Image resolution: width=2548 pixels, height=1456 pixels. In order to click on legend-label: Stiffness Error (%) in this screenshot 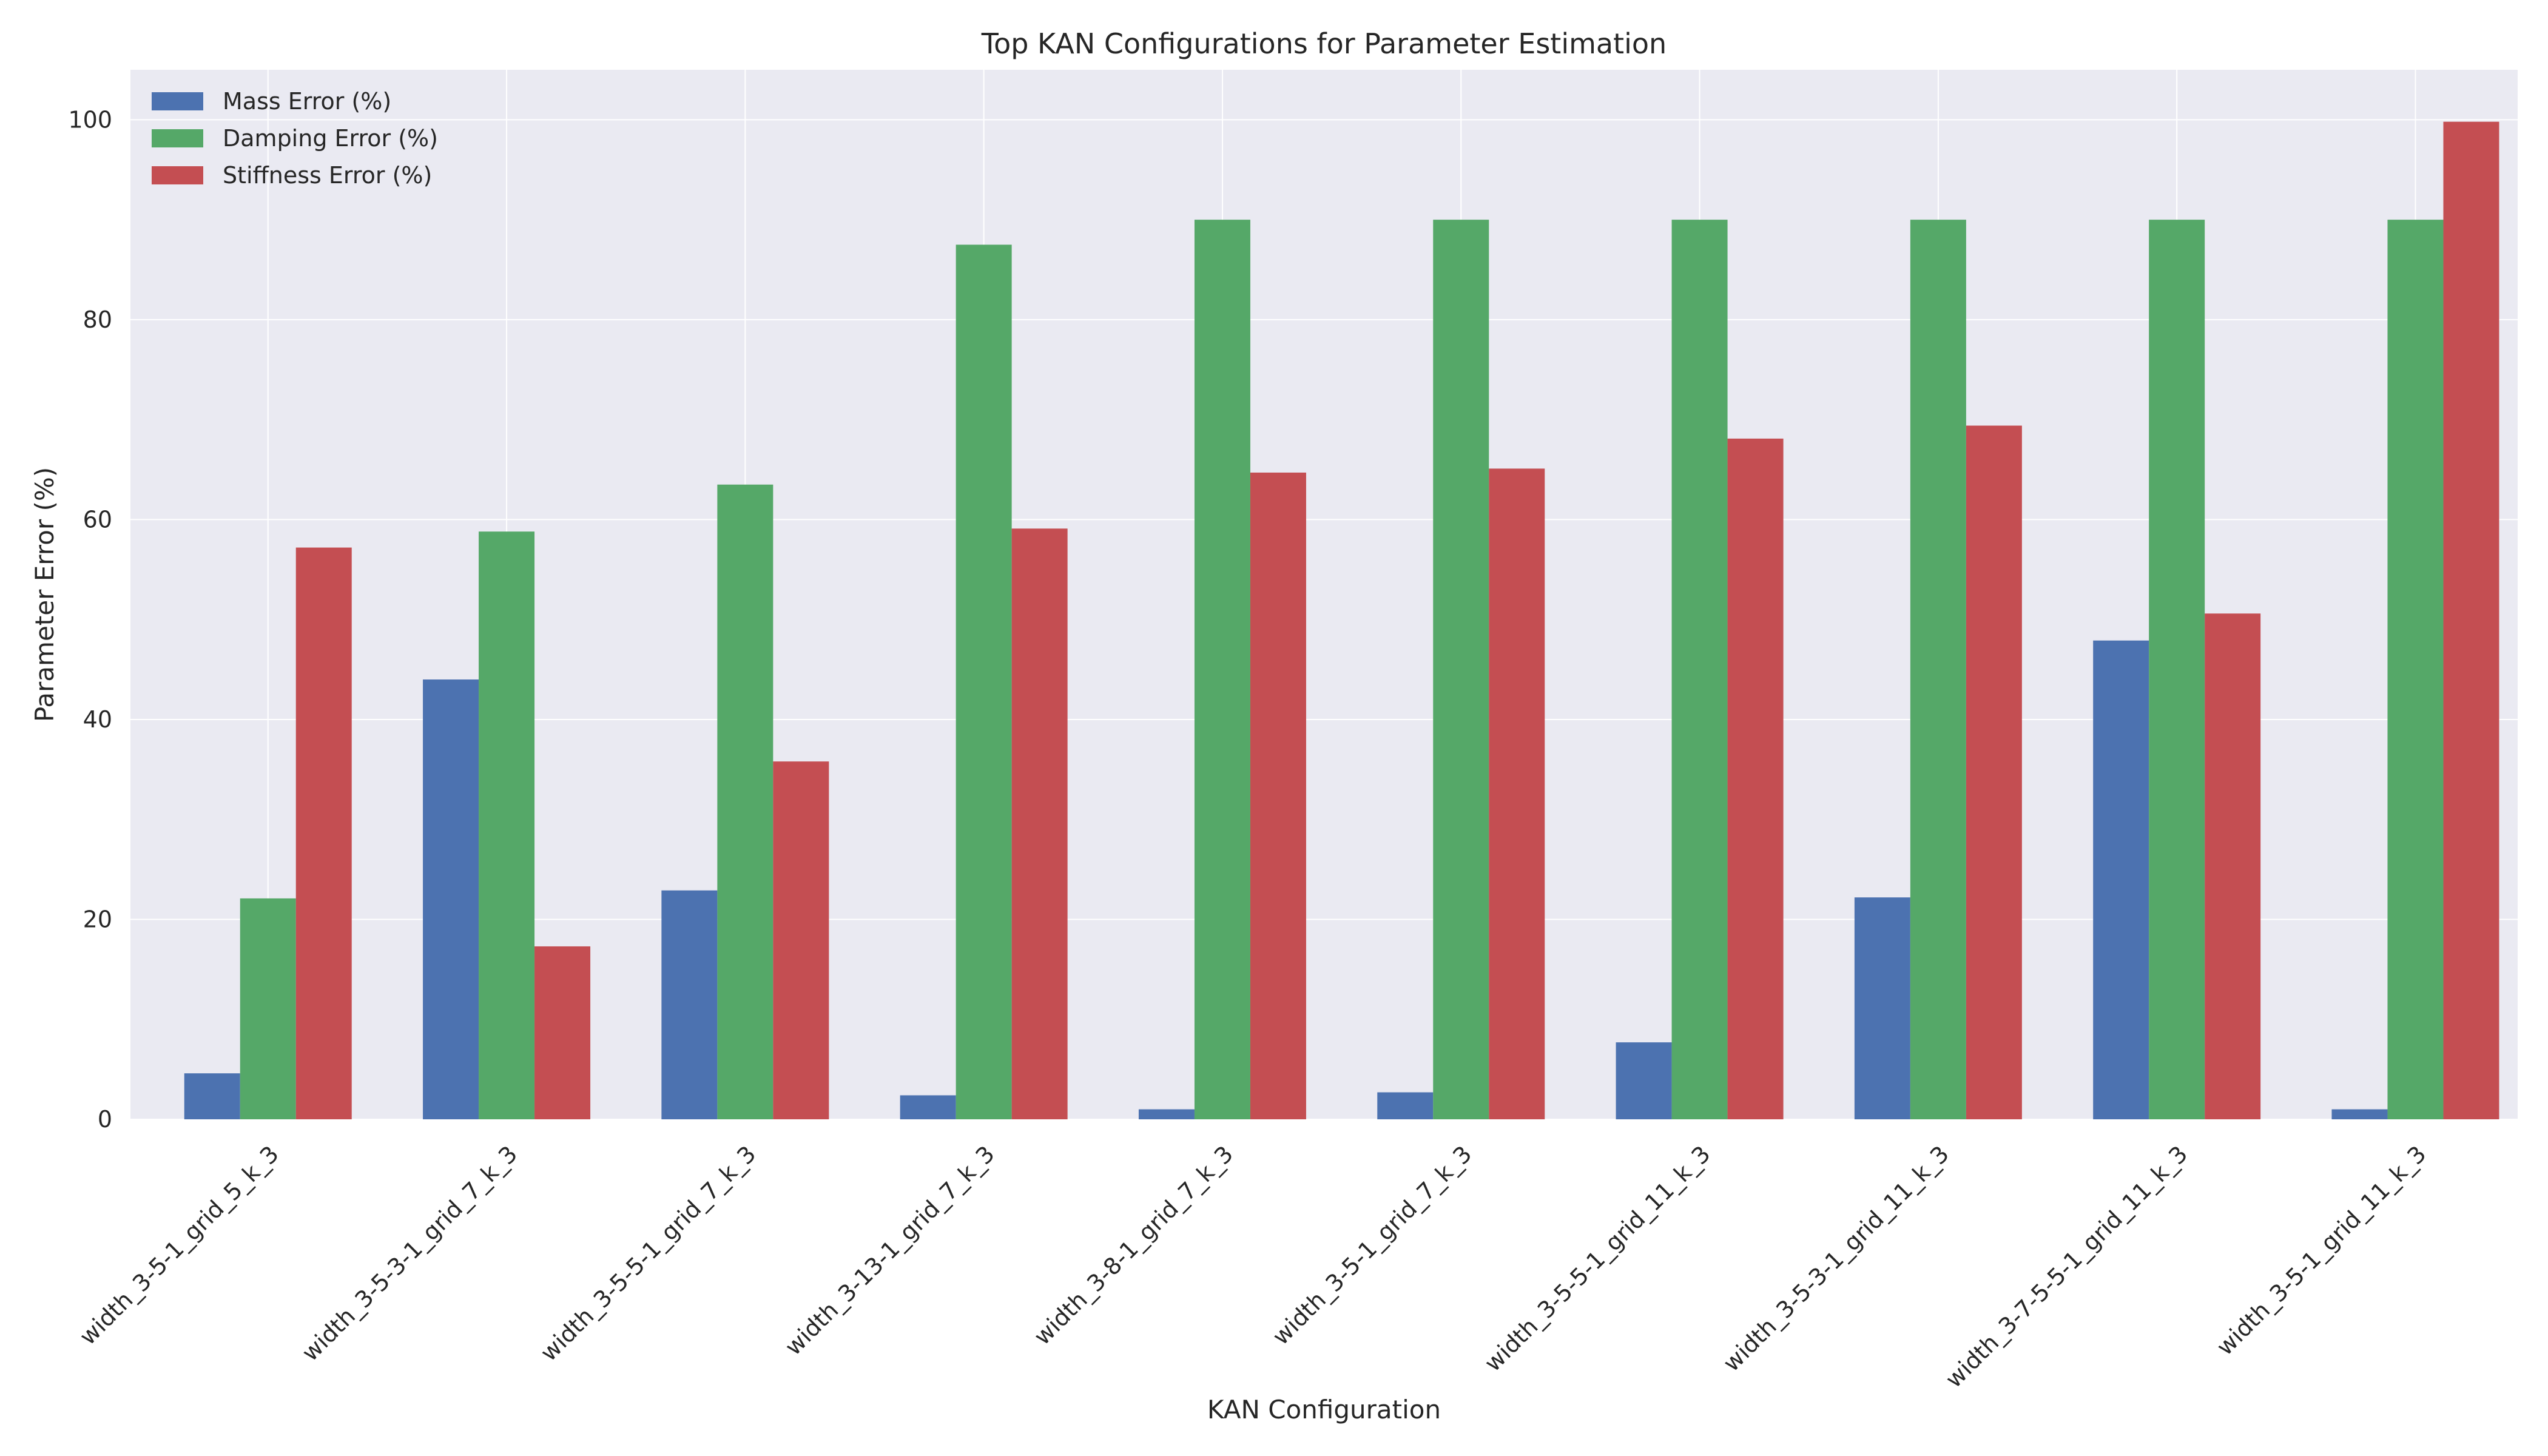, I will do `click(327, 175)`.